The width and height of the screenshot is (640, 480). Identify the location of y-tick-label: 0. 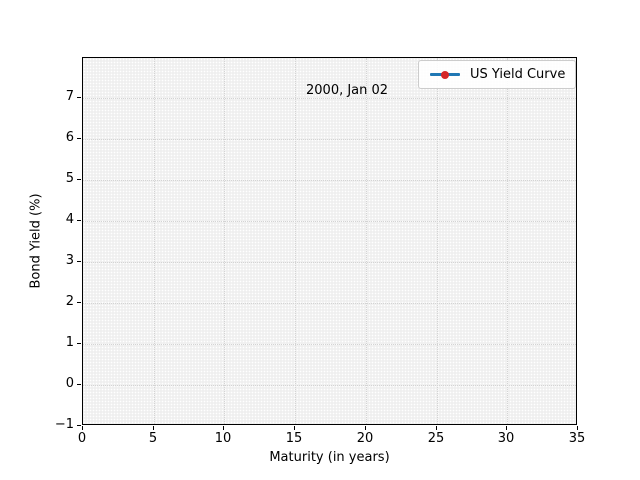
(69, 383).